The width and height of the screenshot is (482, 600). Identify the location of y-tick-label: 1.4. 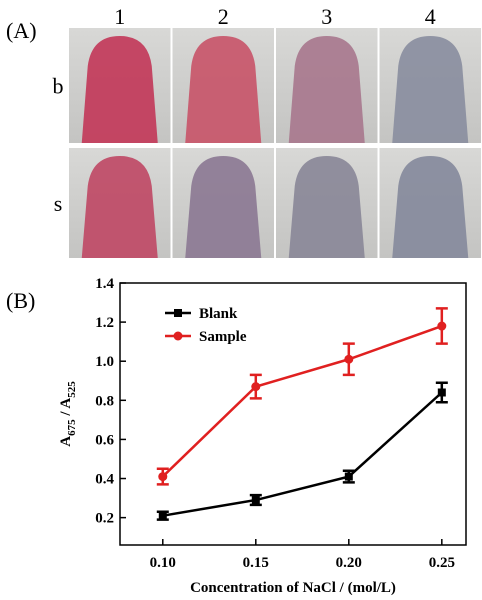
(104, 284).